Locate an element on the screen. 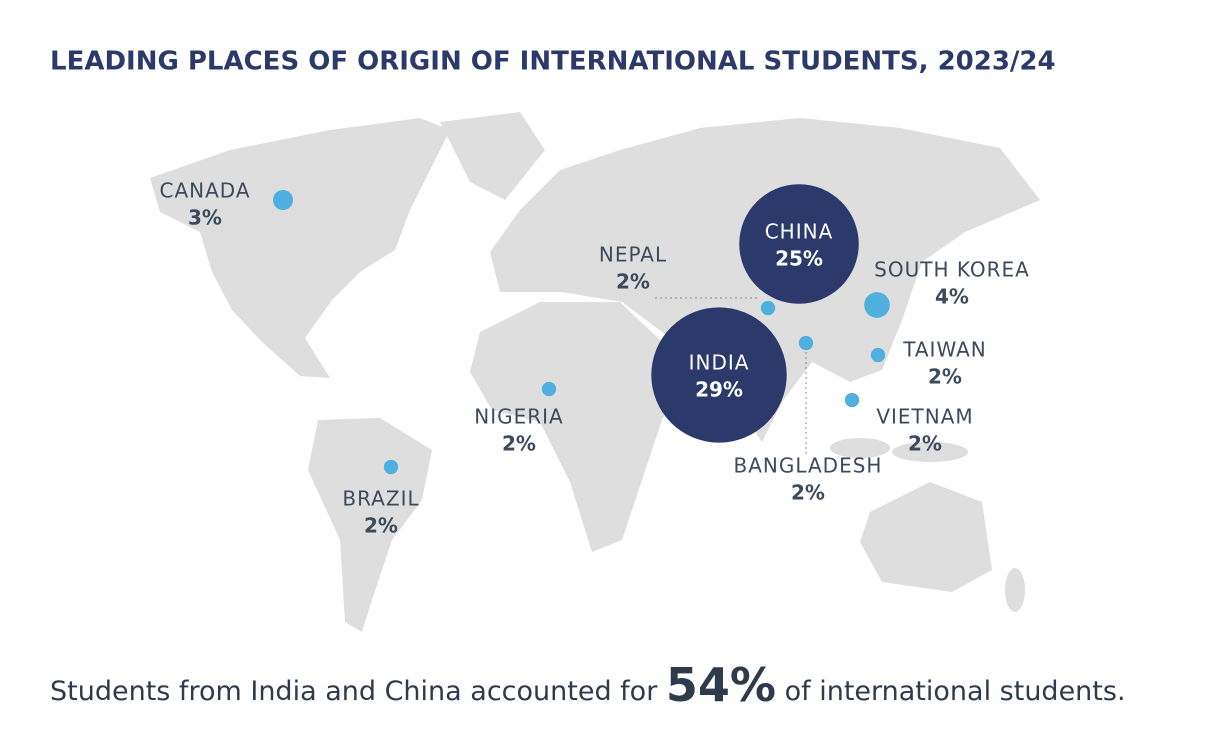 The width and height of the screenshot is (1228, 742). place-share: 4% is located at coordinates (952, 297).